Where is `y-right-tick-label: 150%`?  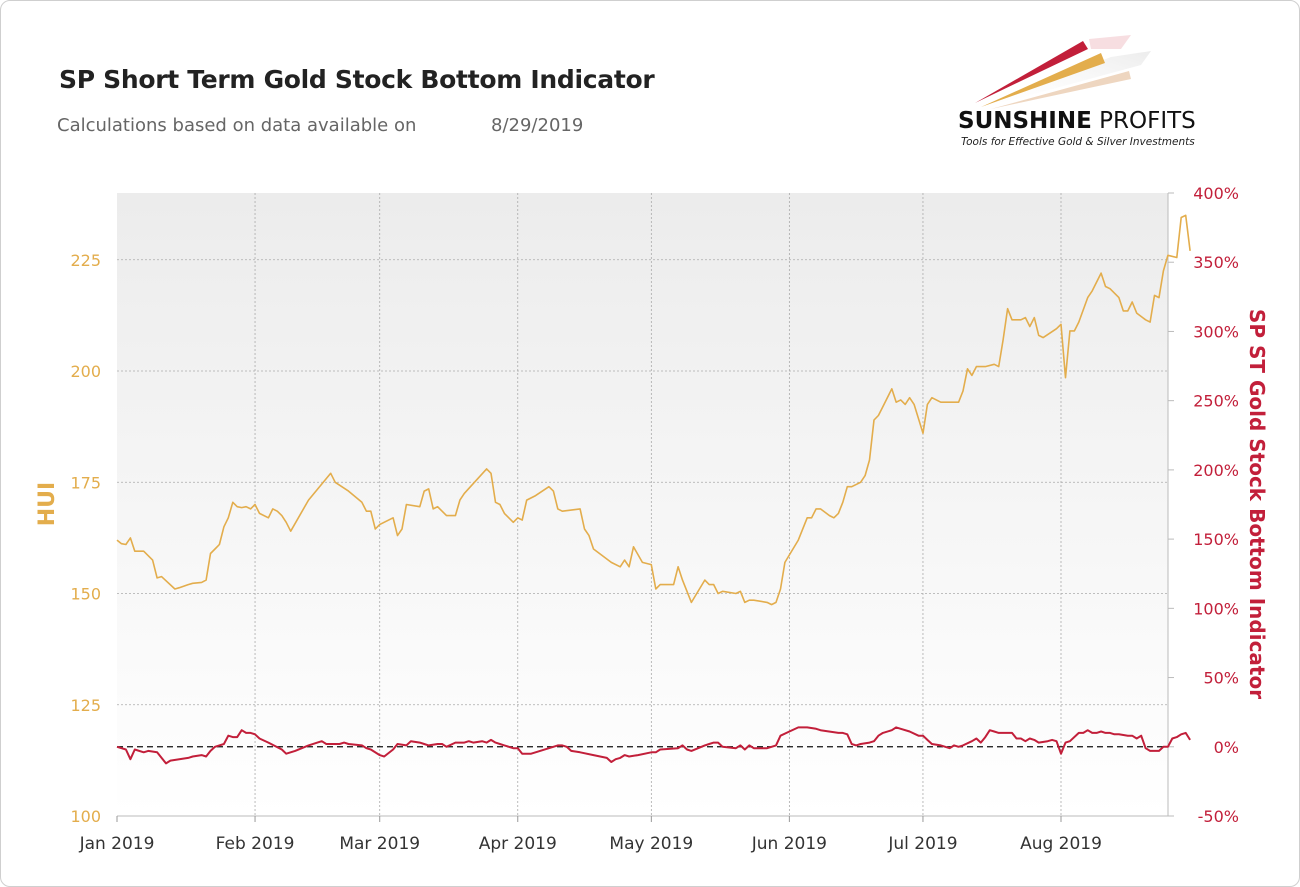 y-right-tick-label: 150% is located at coordinates (1216, 539).